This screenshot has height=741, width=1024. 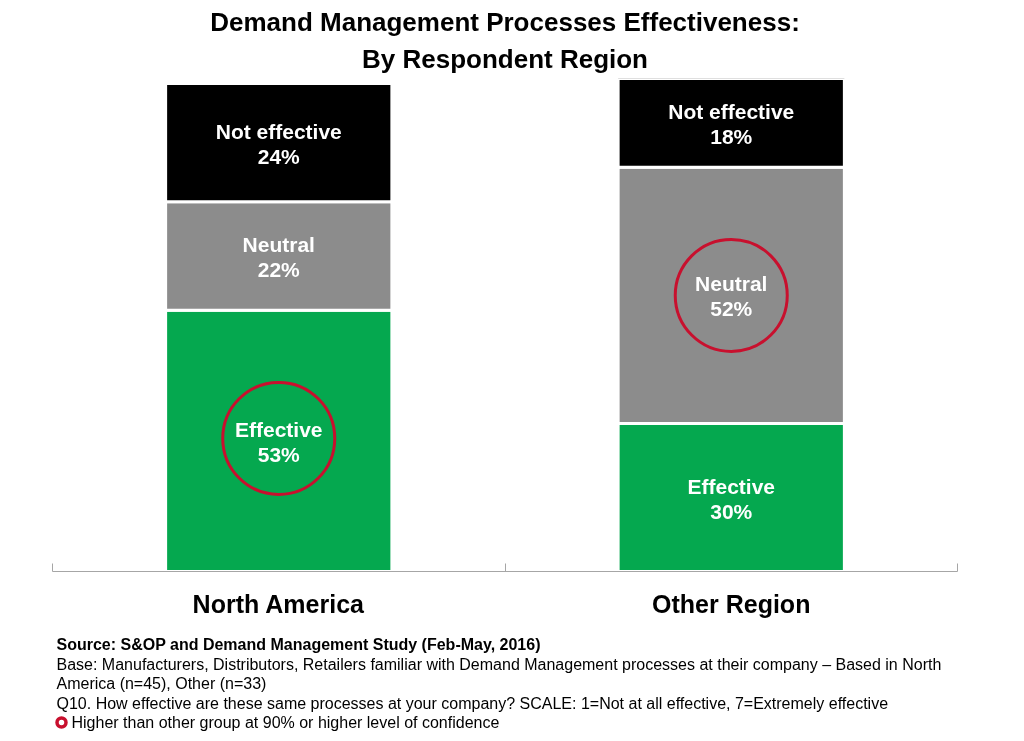 What do you see at coordinates (731, 511) in the screenshot?
I see `data-label: 30%` at bounding box center [731, 511].